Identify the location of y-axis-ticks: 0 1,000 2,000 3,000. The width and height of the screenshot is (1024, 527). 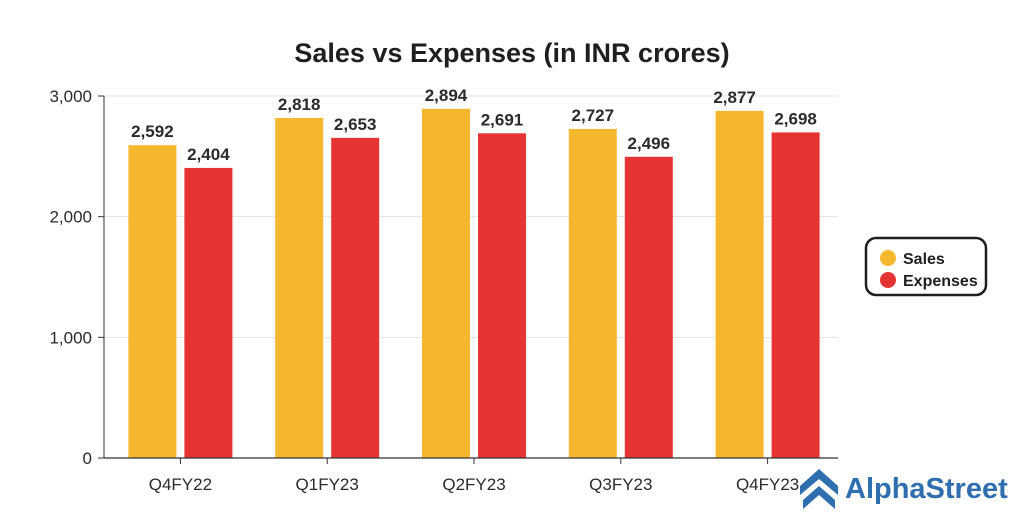
(76, 277).